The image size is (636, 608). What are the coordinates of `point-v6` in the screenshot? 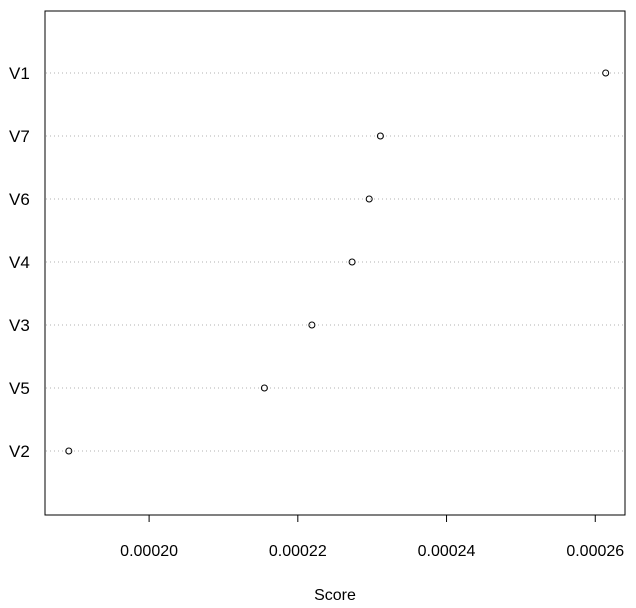 It's located at (369, 199).